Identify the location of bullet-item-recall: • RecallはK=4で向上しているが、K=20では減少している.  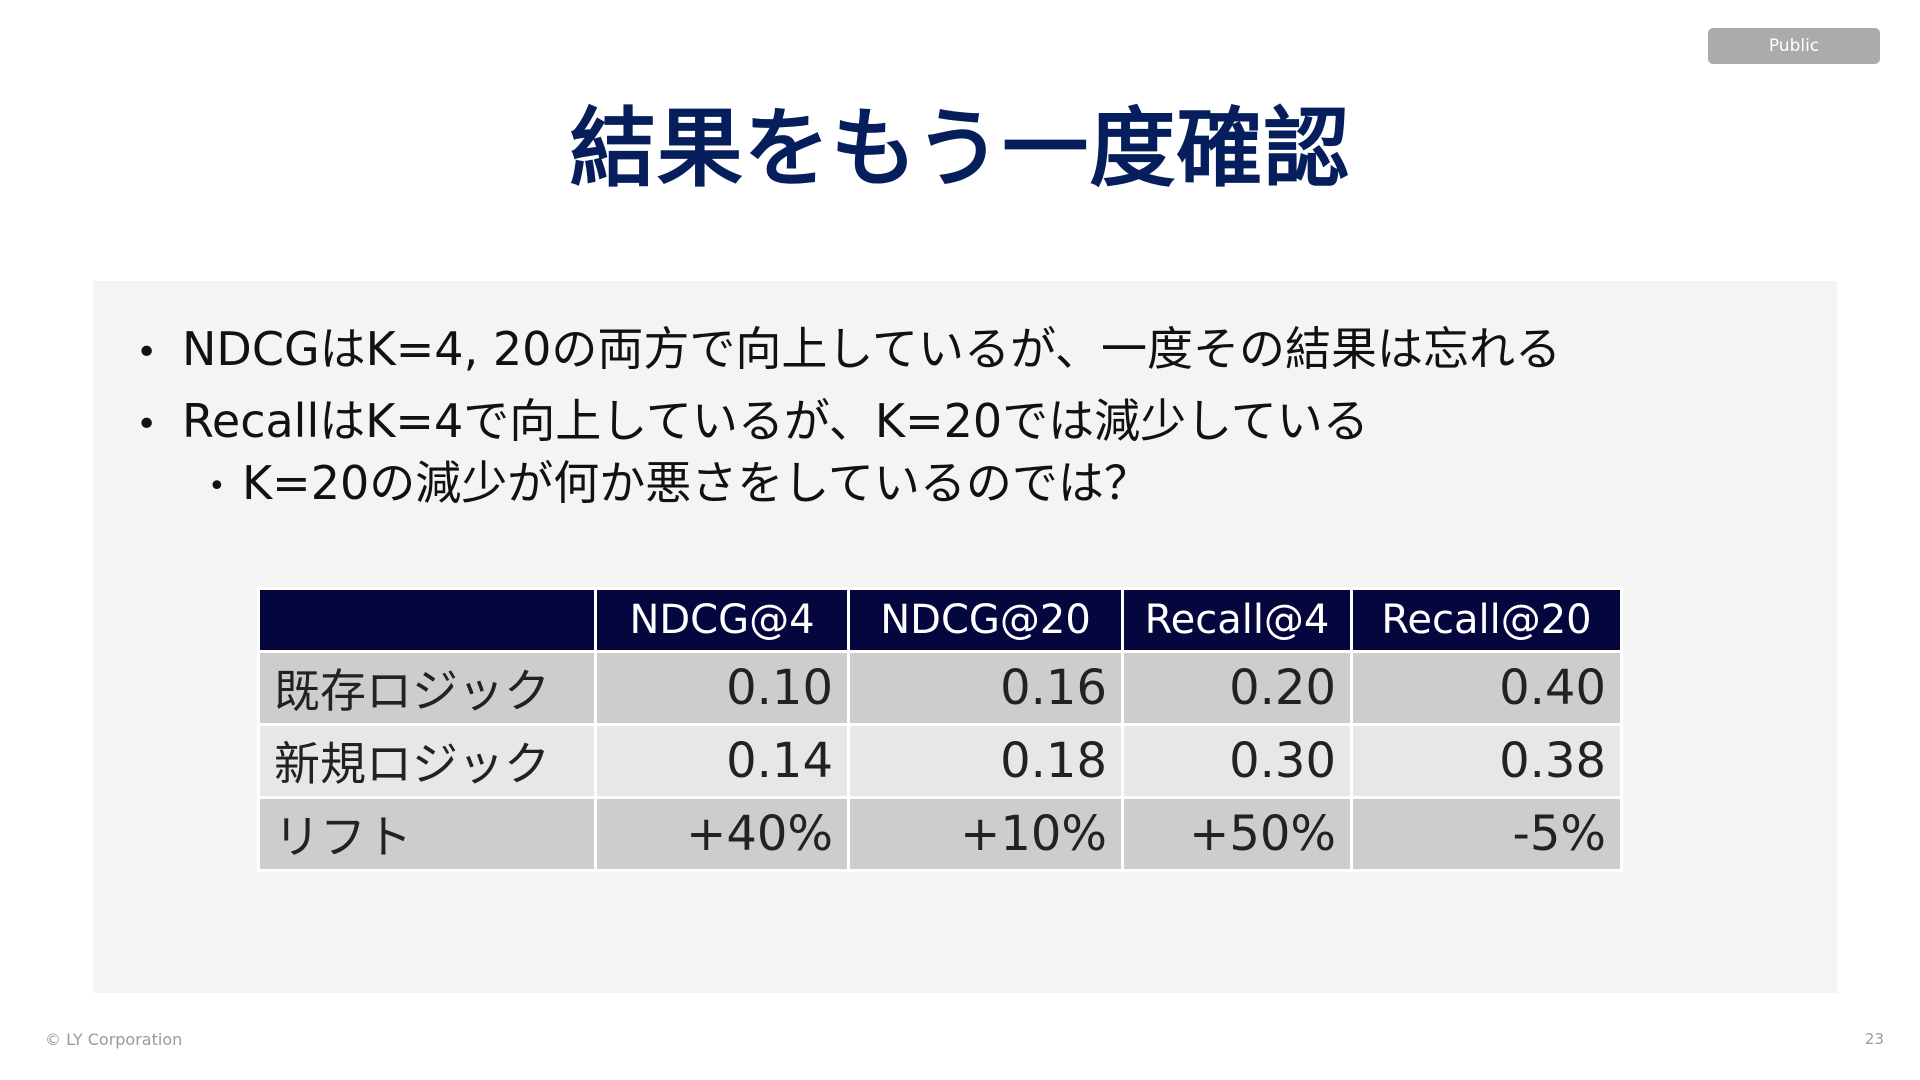
(752, 418).